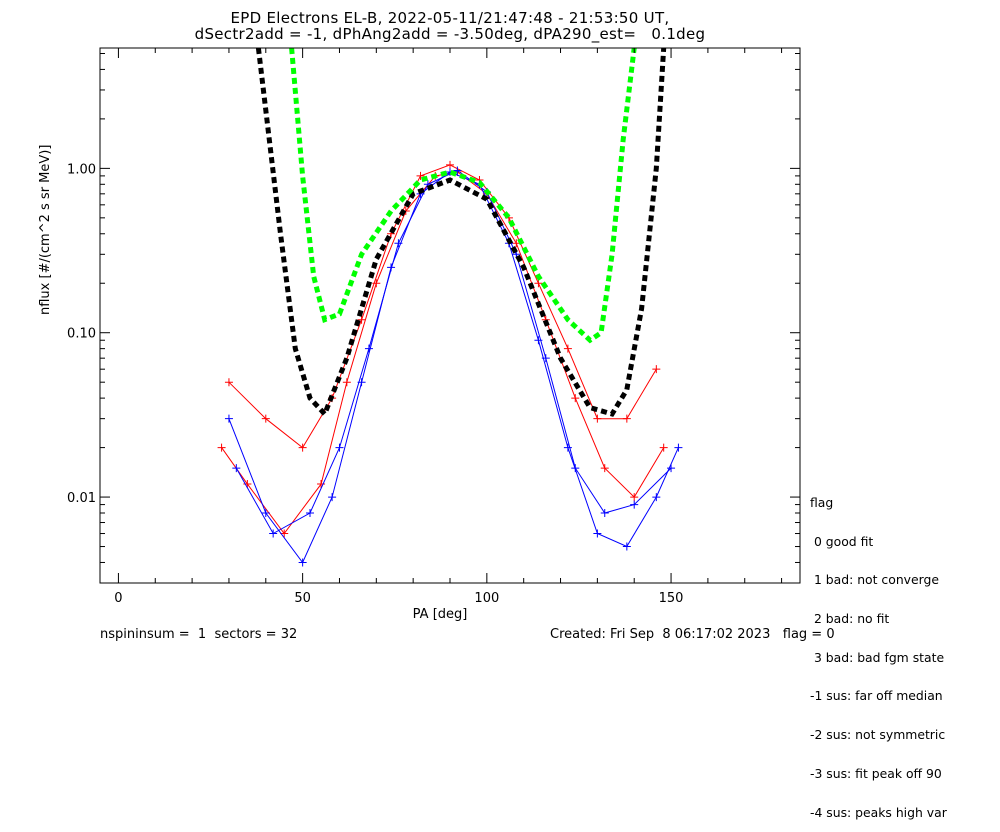 This screenshot has width=1000, height=832. I want to click on legend-item: 2 bad: no fit, so click(850, 618).